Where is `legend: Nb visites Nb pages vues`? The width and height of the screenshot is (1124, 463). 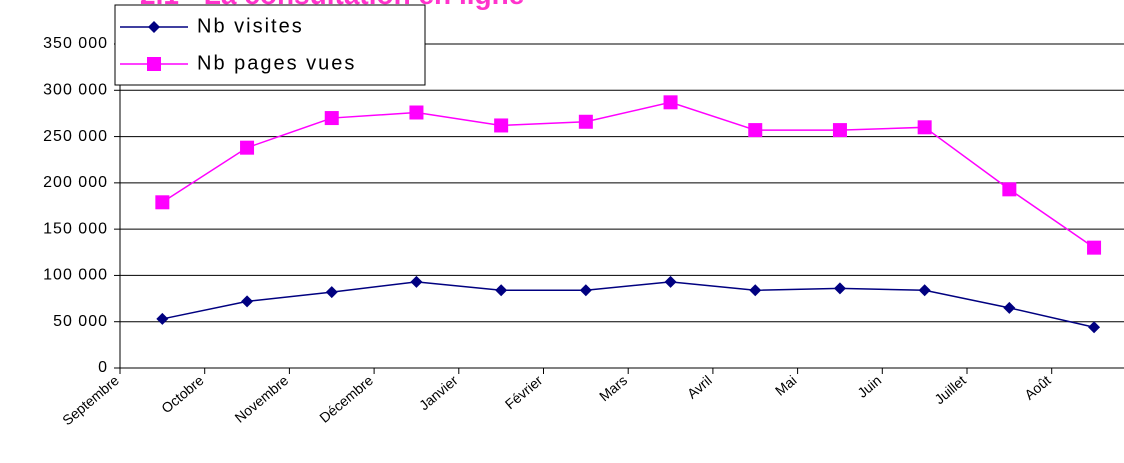 legend: Nb visites Nb pages vues is located at coordinates (270, 45).